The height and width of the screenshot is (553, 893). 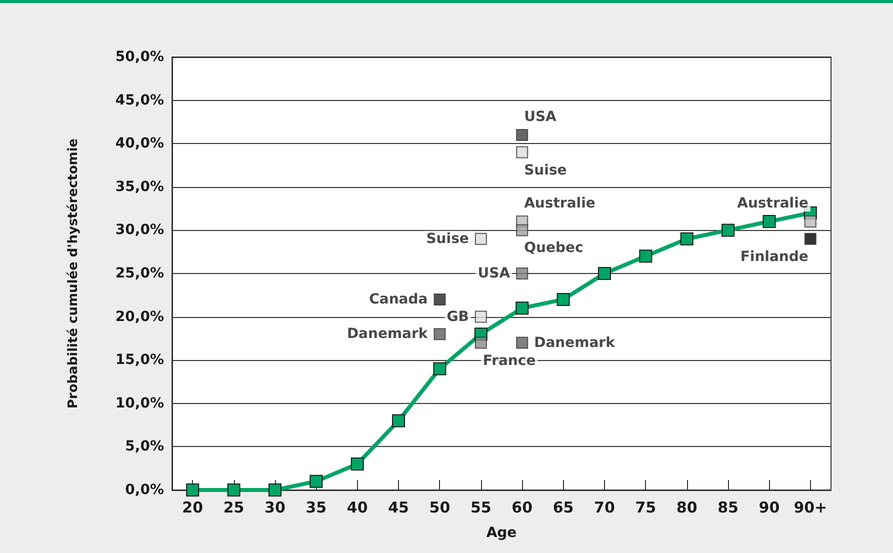 What do you see at coordinates (357, 507) in the screenshot?
I see `x-tick-label: 40` at bounding box center [357, 507].